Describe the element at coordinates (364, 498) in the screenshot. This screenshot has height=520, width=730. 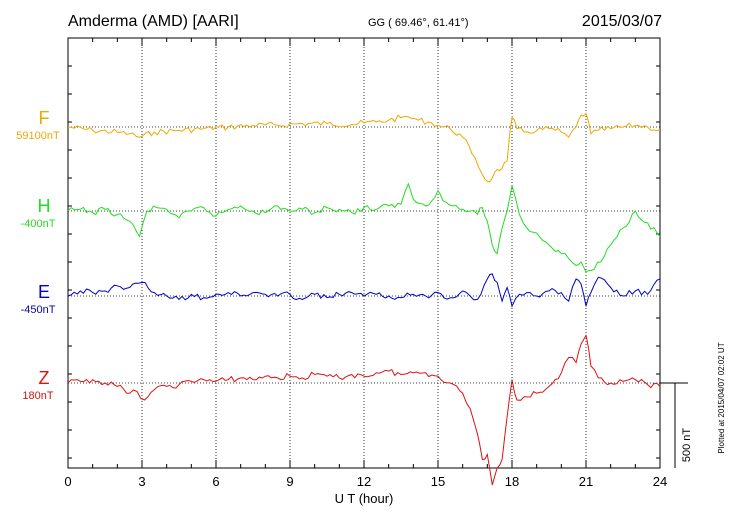
I see `x-axis-label: U T (hour)` at that location.